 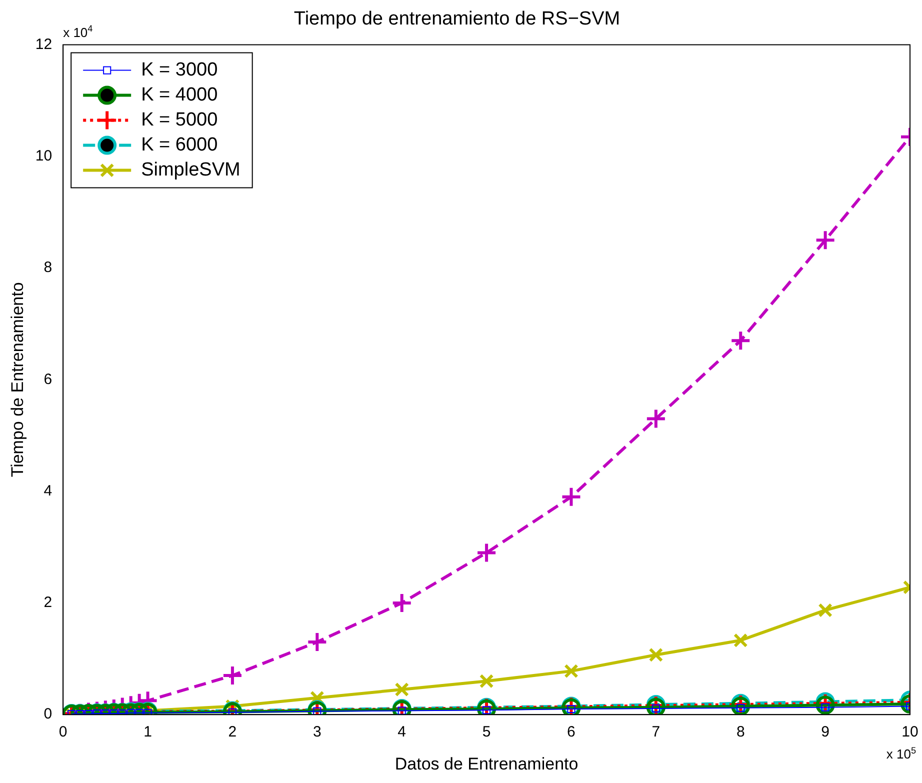 I want to click on y-tick-label: 8, so click(x=48, y=267).